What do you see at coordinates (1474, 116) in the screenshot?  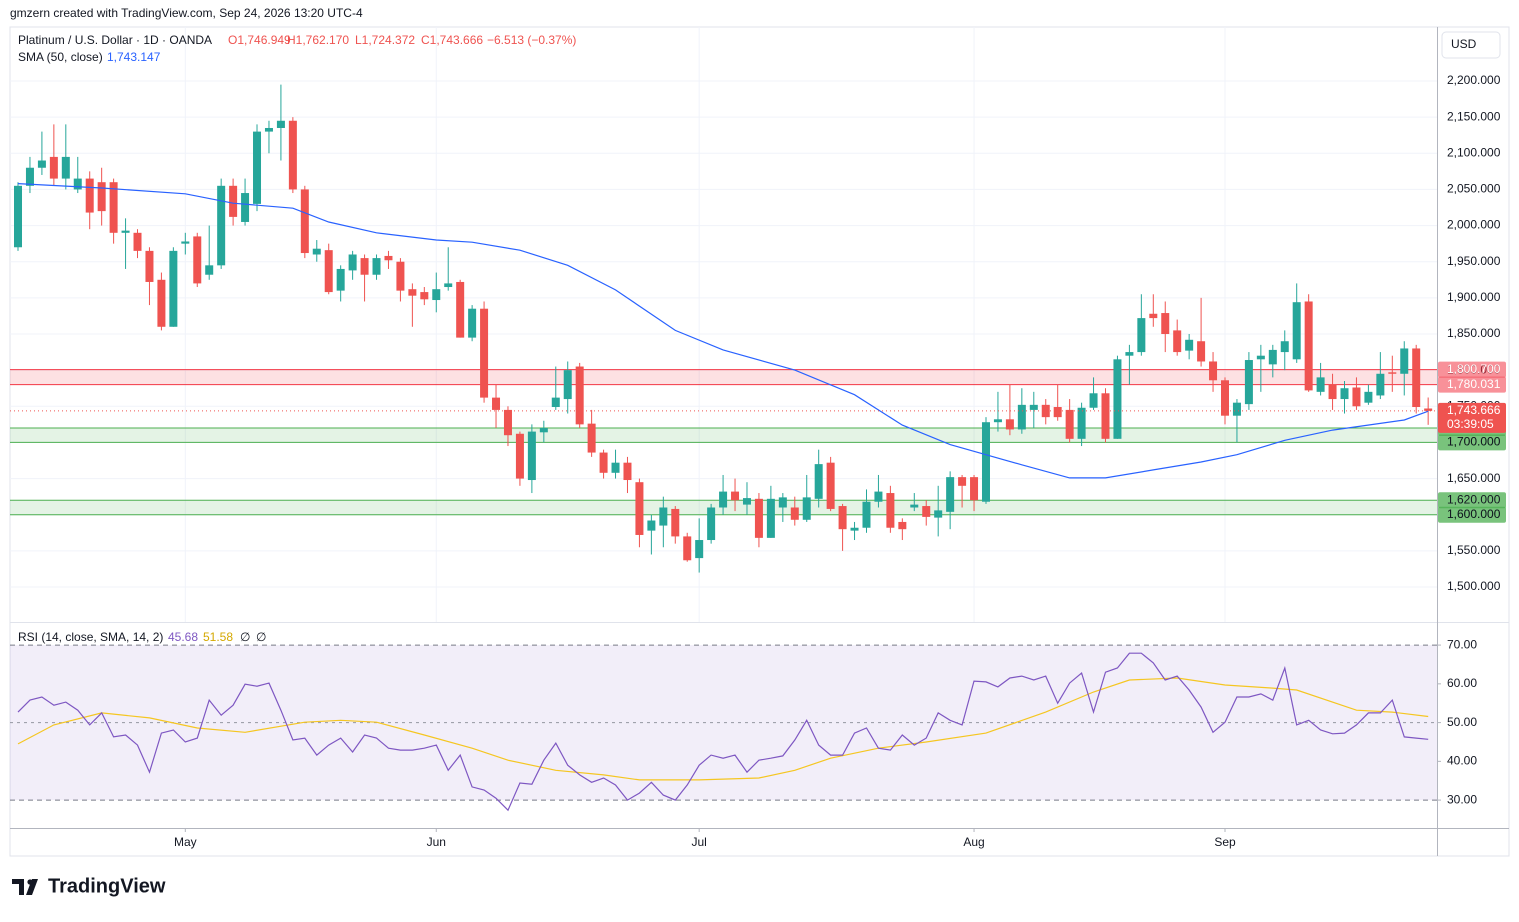 I see `y-tick-label: 2,150.000` at bounding box center [1474, 116].